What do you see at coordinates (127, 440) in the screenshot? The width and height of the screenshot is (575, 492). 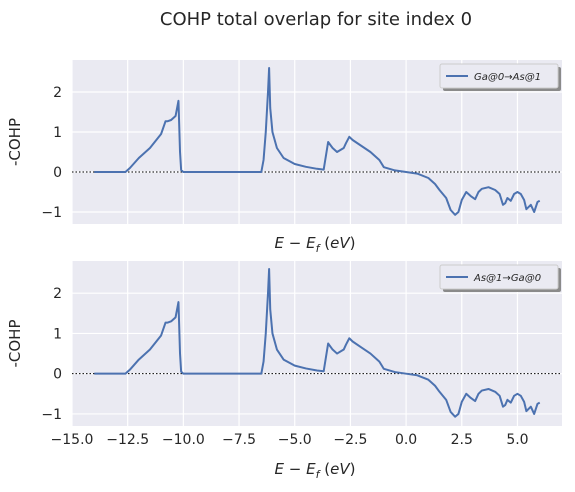 I see `x-tick-label: −12.5` at bounding box center [127, 440].